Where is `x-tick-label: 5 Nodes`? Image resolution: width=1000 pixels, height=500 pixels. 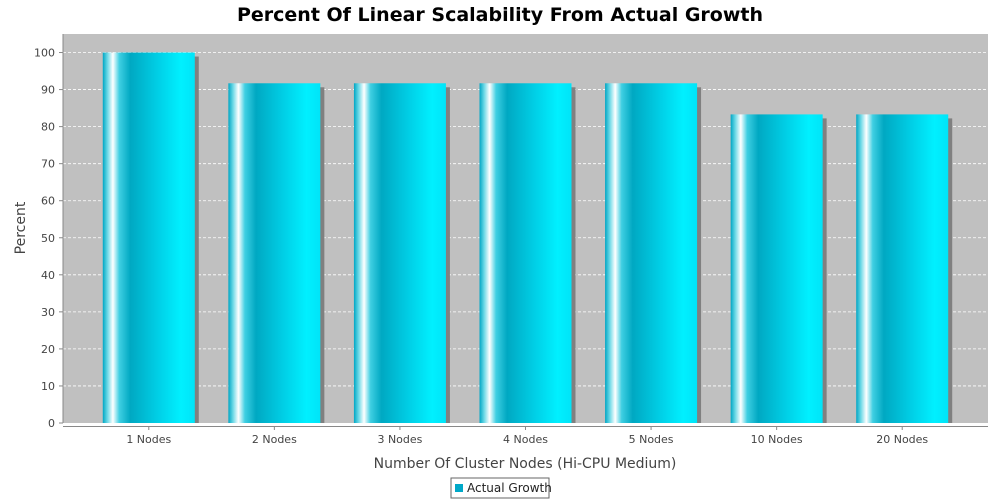 x-tick-label: 5 Nodes is located at coordinates (651, 439).